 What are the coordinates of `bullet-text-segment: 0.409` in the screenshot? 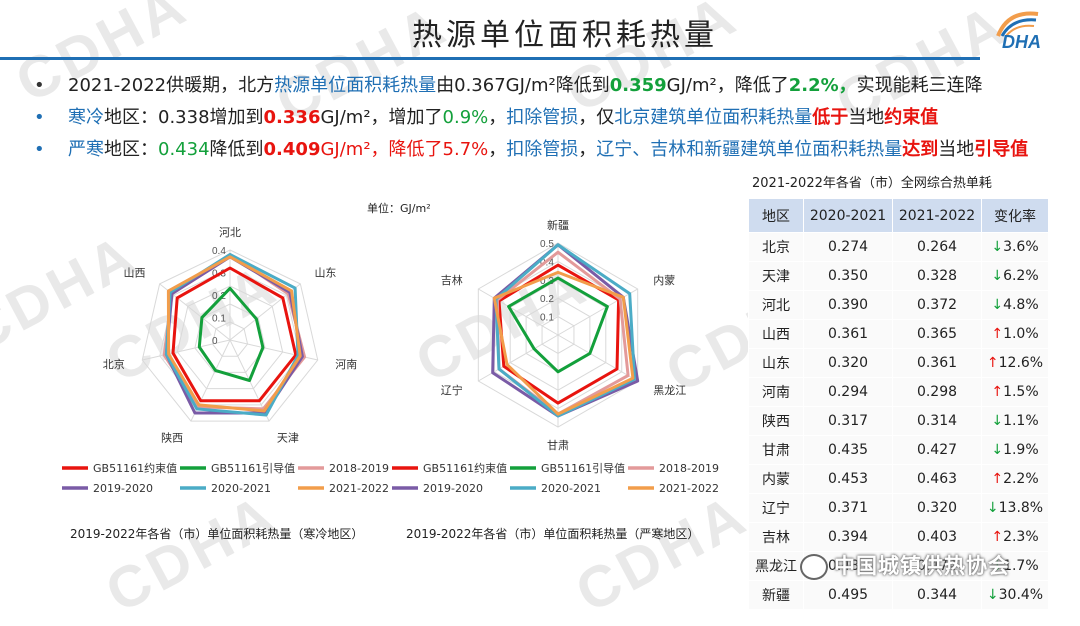 It's located at (292, 149).